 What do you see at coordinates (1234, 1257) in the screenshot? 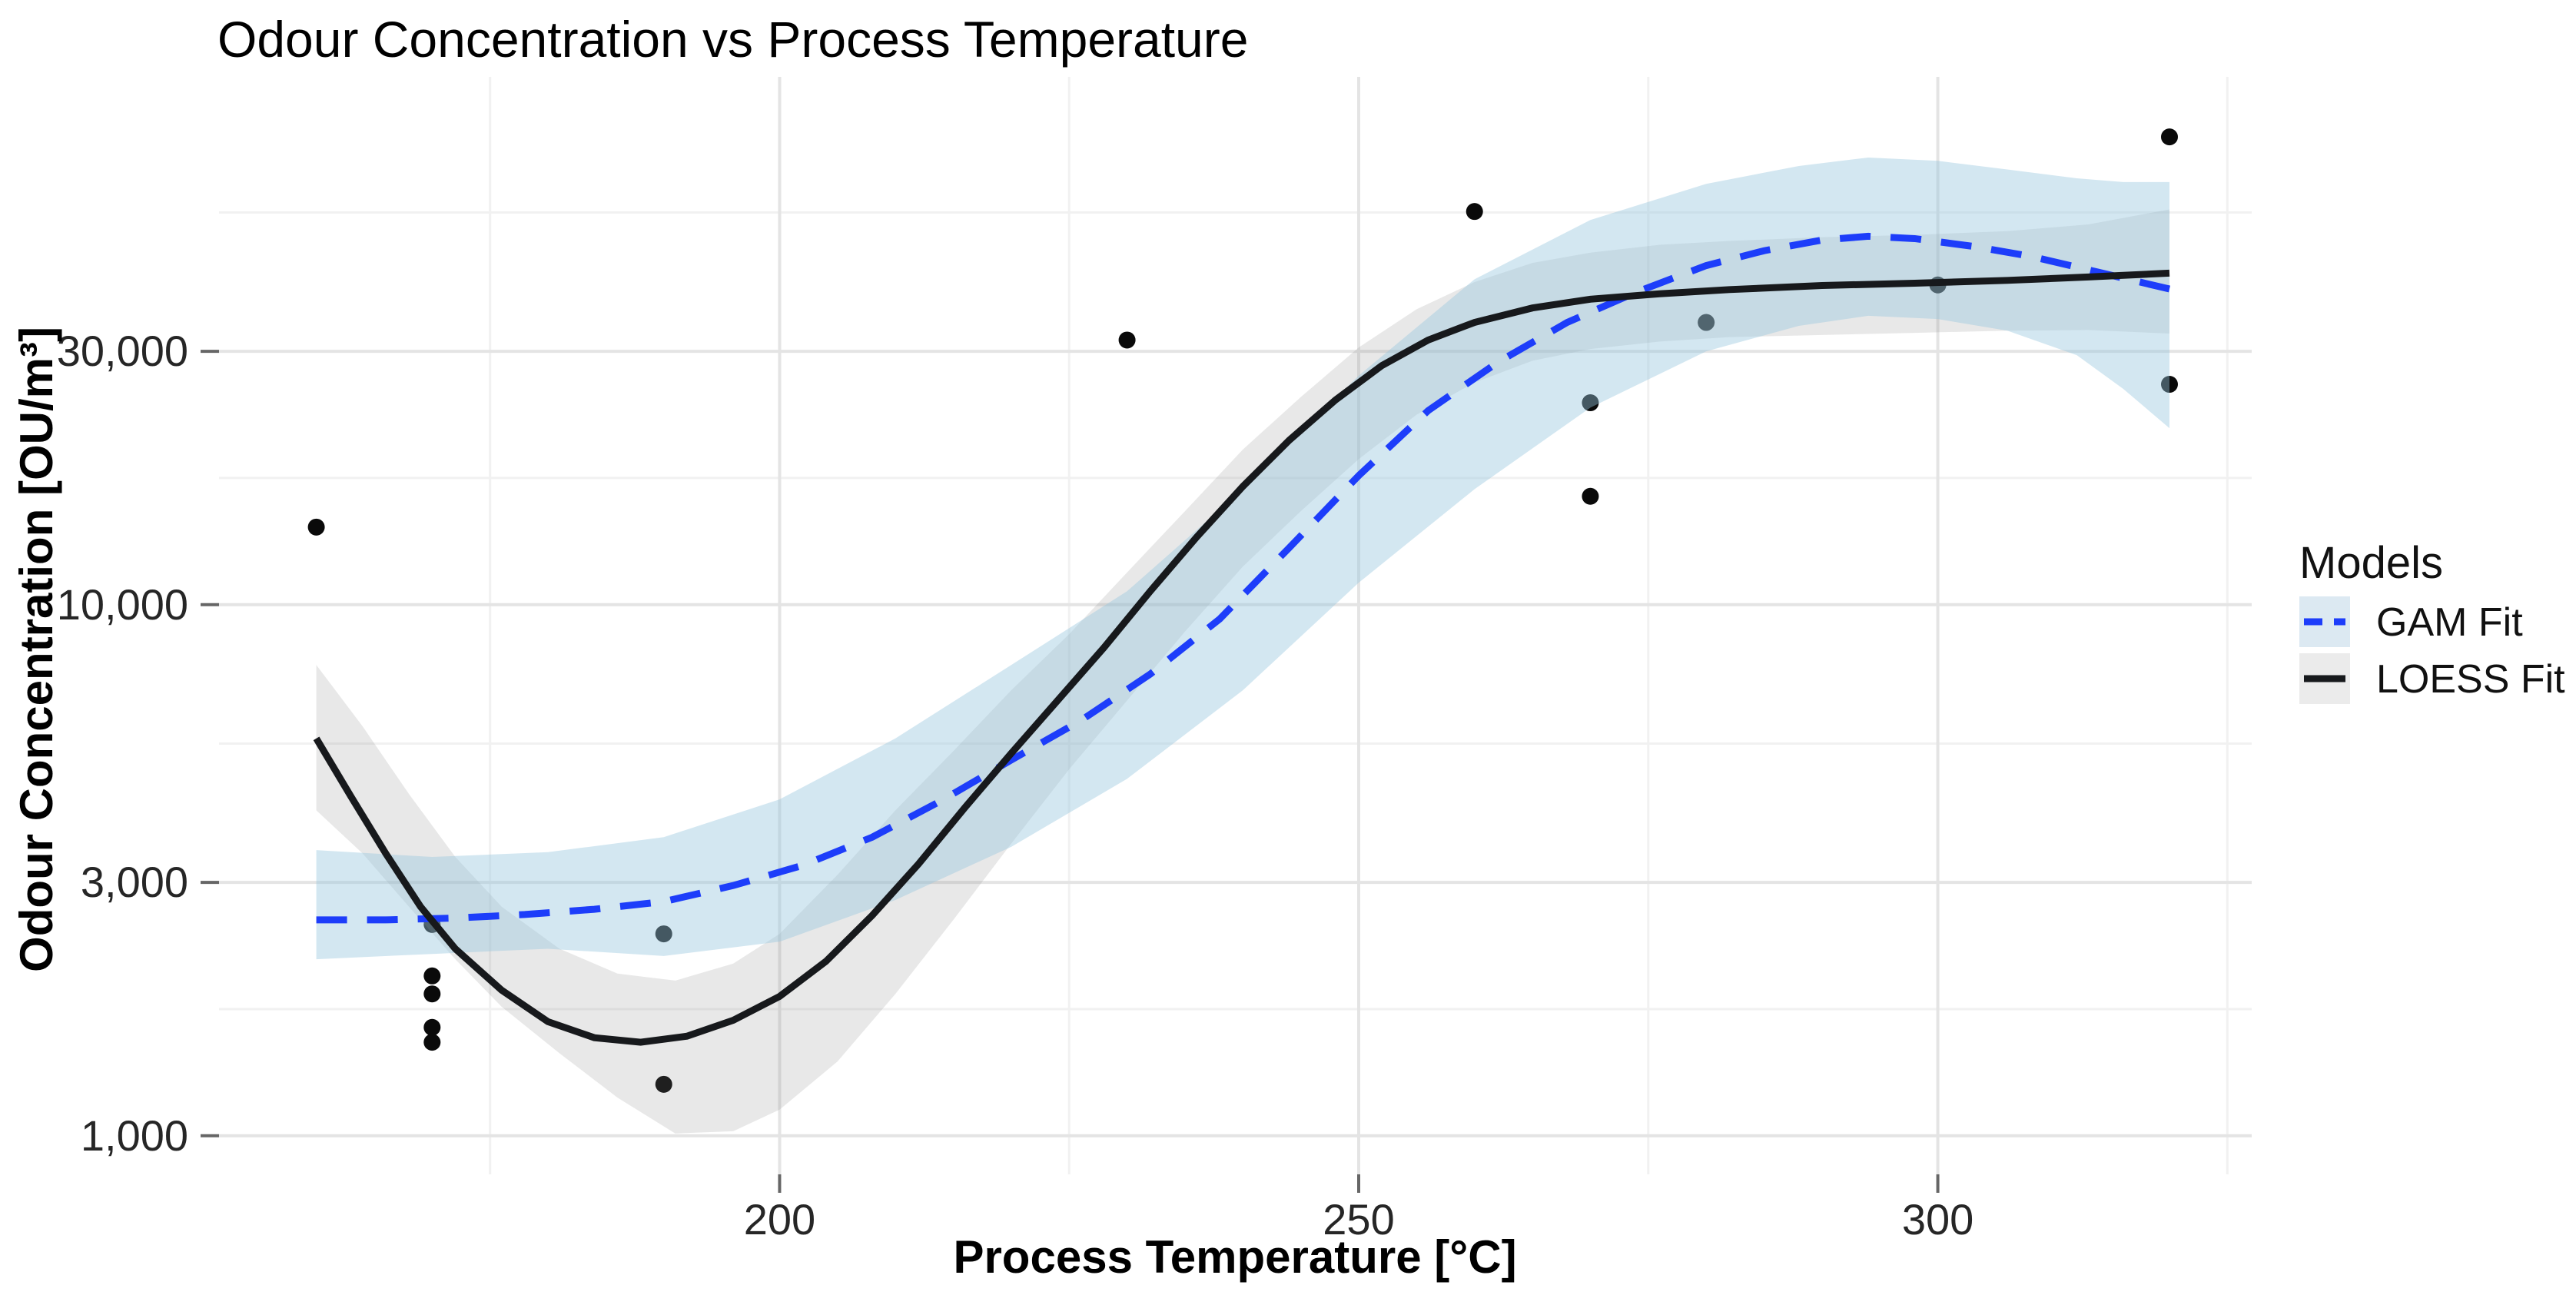
I see `x-axis-title: Process Temperature [°C]` at bounding box center [1234, 1257].